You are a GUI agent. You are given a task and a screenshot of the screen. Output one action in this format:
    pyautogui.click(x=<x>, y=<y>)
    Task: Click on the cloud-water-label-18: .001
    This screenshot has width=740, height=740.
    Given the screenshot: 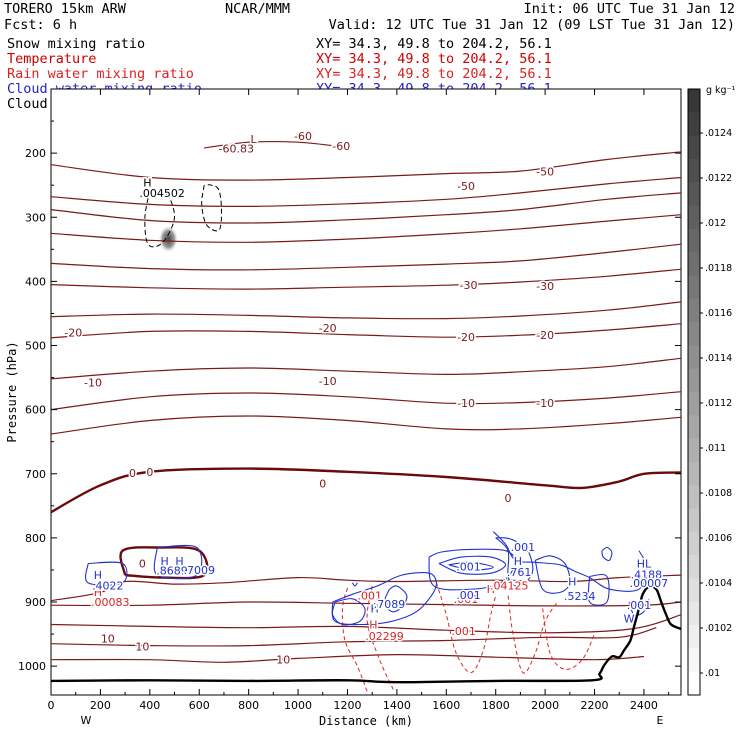 What is the action you would take?
    pyautogui.click(x=639, y=605)
    